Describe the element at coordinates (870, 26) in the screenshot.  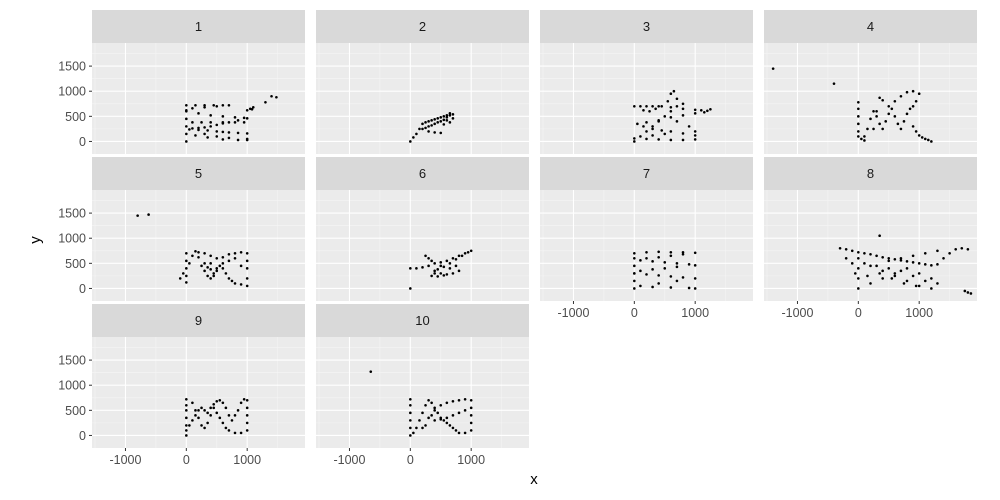
I see `facet-strip-label: 4` at that location.